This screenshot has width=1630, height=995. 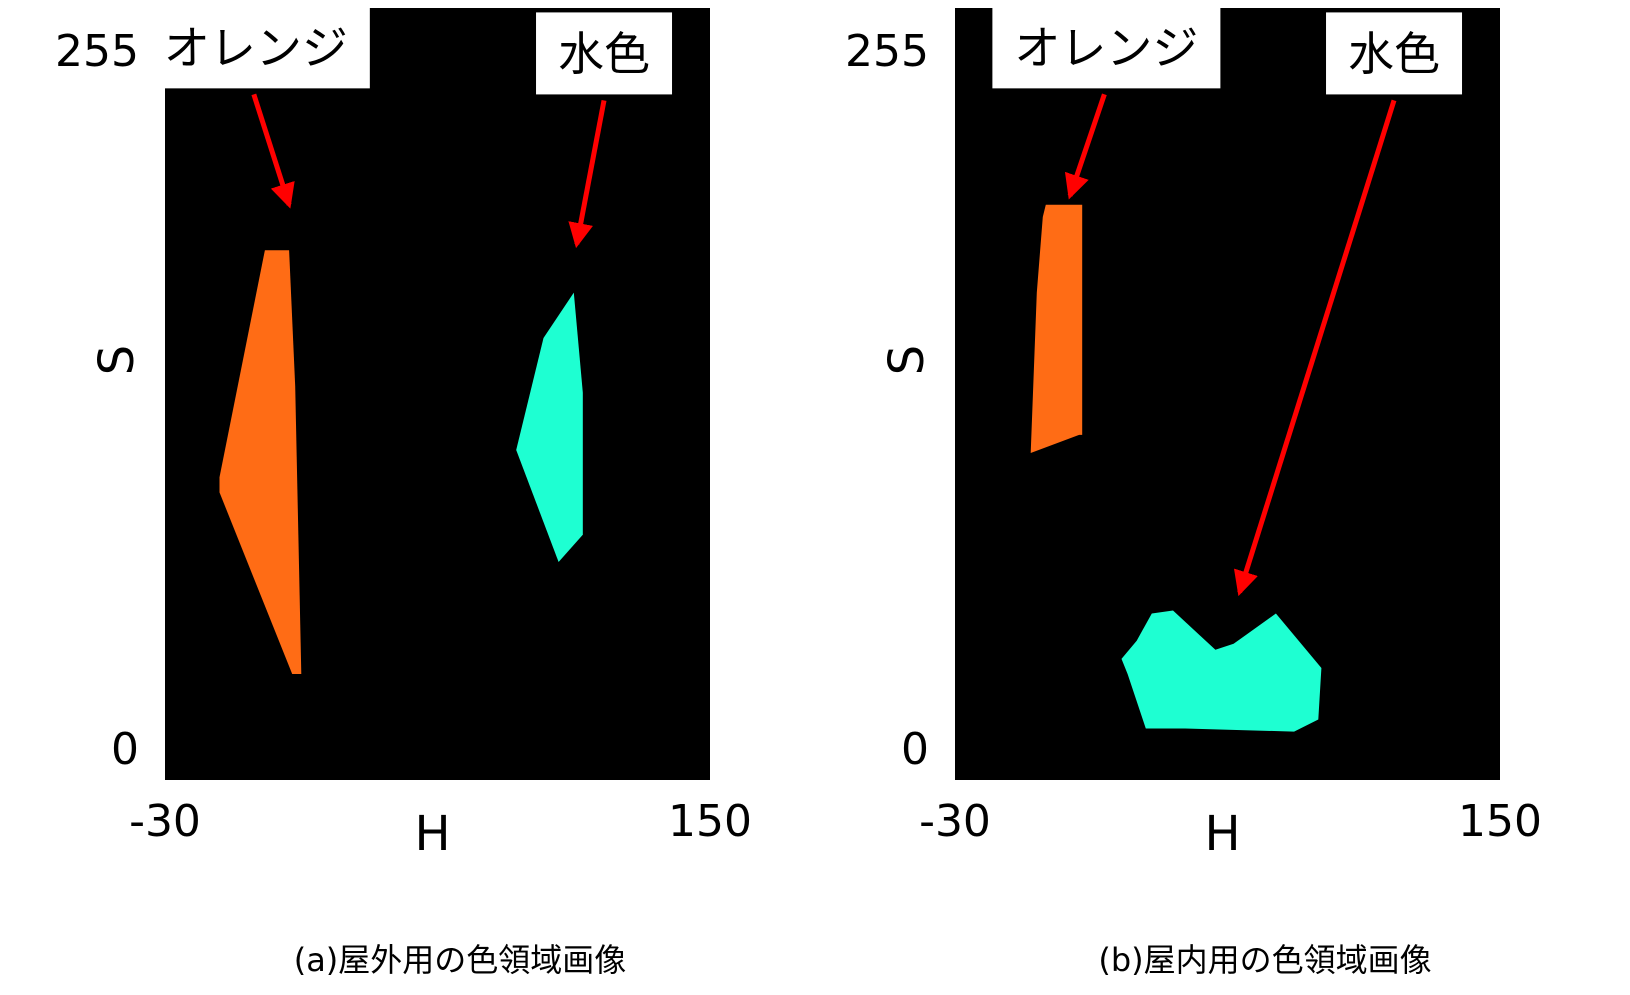 I want to click on panel-caption: (a)屋外用の色領域画像, so click(x=460, y=960).